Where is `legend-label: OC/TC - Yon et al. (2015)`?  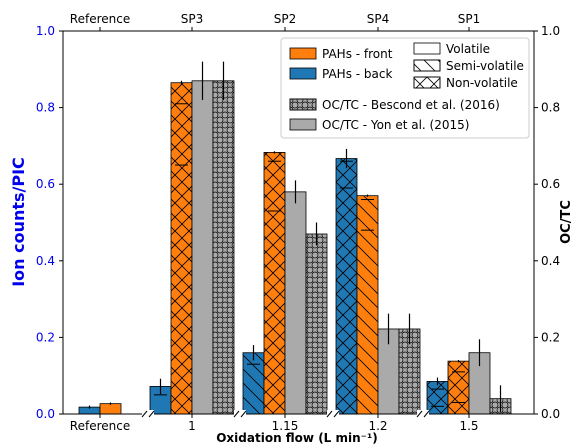
legend-label: OC/TC - Yon et al. (2015) is located at coordinates (395, 125).